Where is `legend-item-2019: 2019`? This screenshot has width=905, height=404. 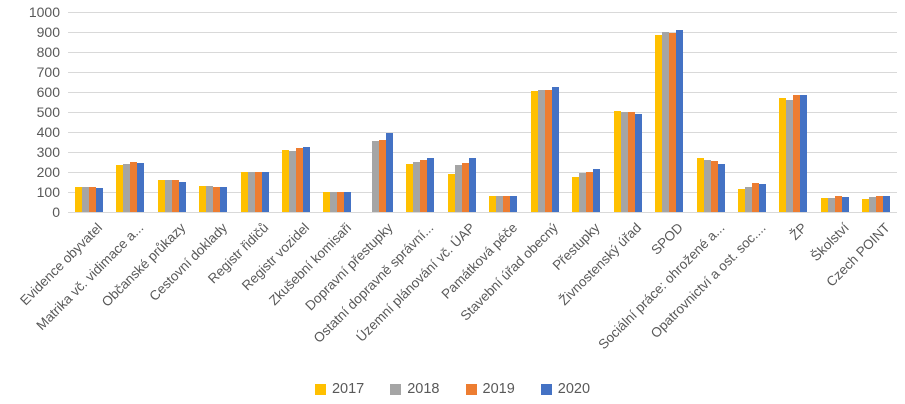 legend-item-2019: 2019 is located at coordinates (490, 389).